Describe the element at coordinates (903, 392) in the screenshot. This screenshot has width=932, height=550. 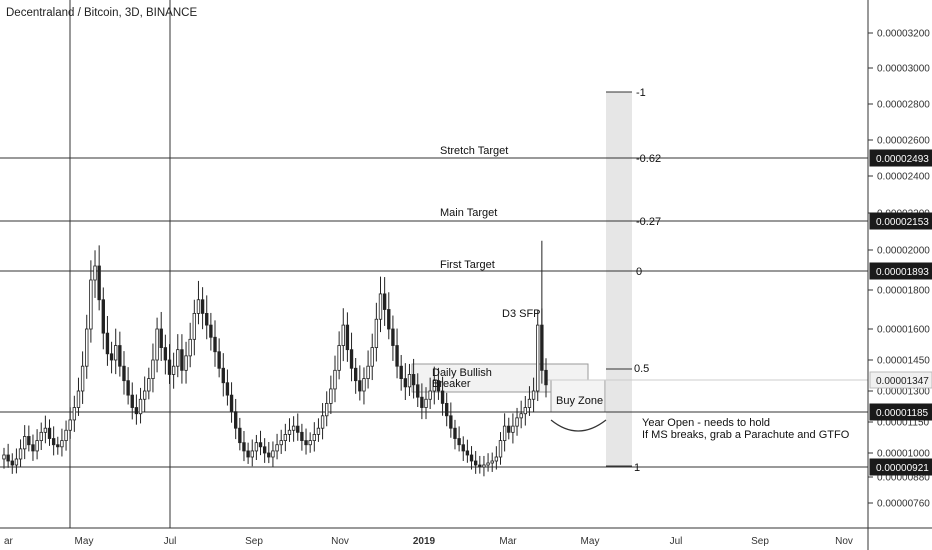
I see `y-tick-label: 0.00001300` at that location.